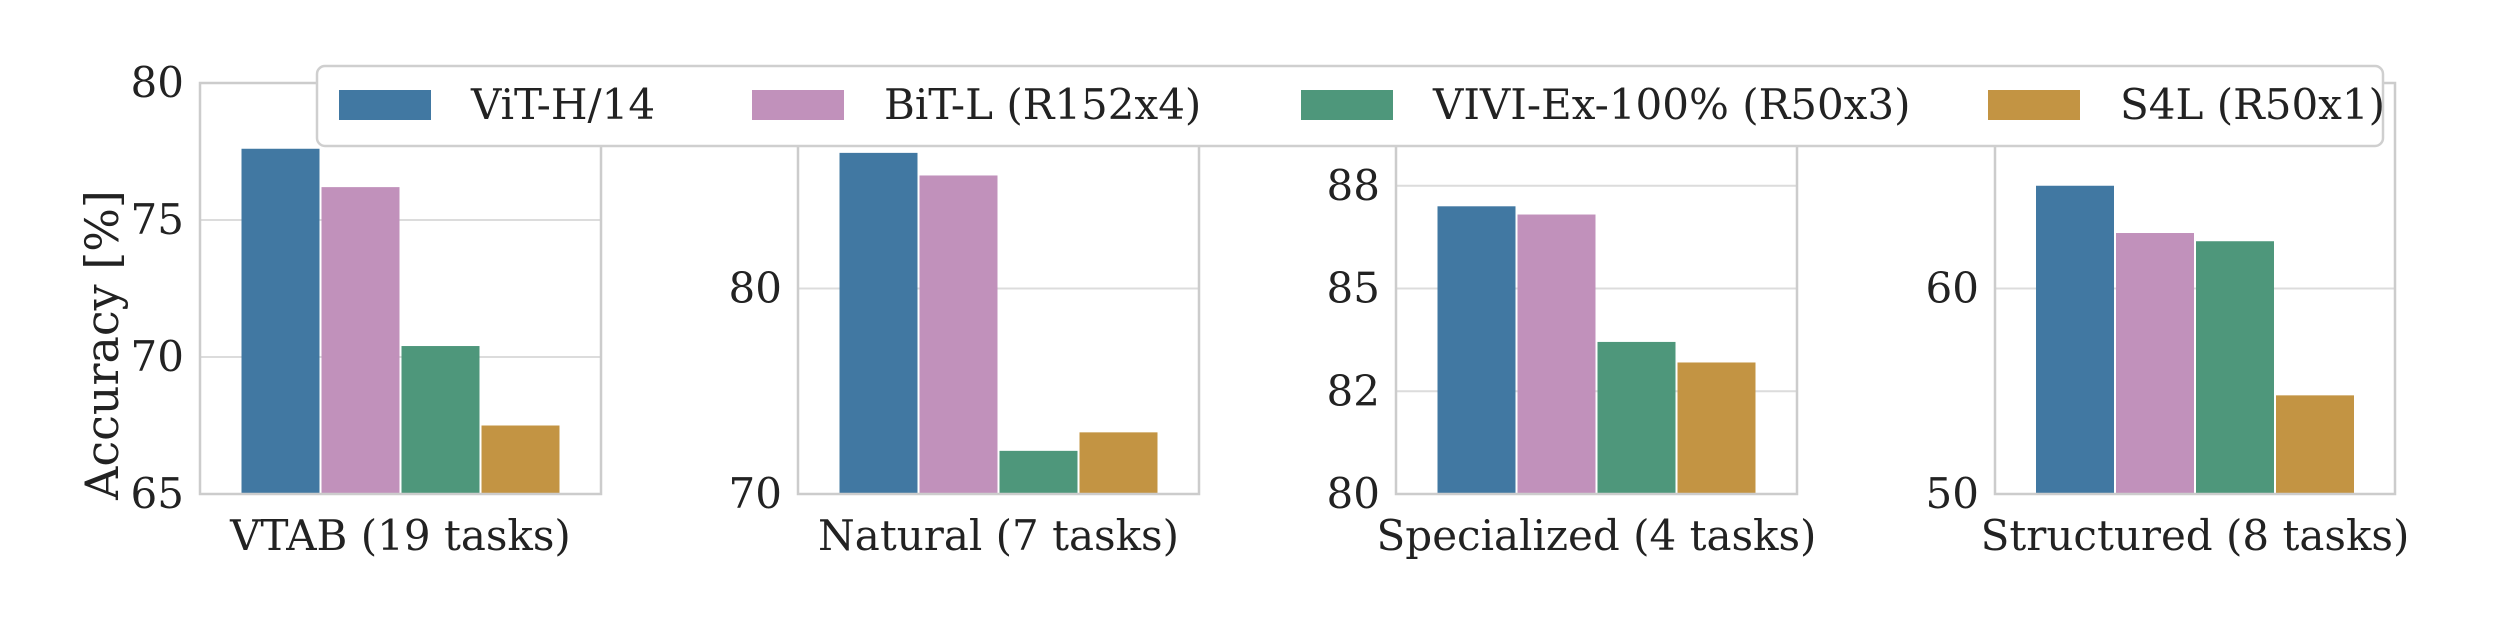 The width and height of the screenshot is (2494, 618). I want to click on panel-2: 70 80 Natural (7 tasks), so click(965, 320).